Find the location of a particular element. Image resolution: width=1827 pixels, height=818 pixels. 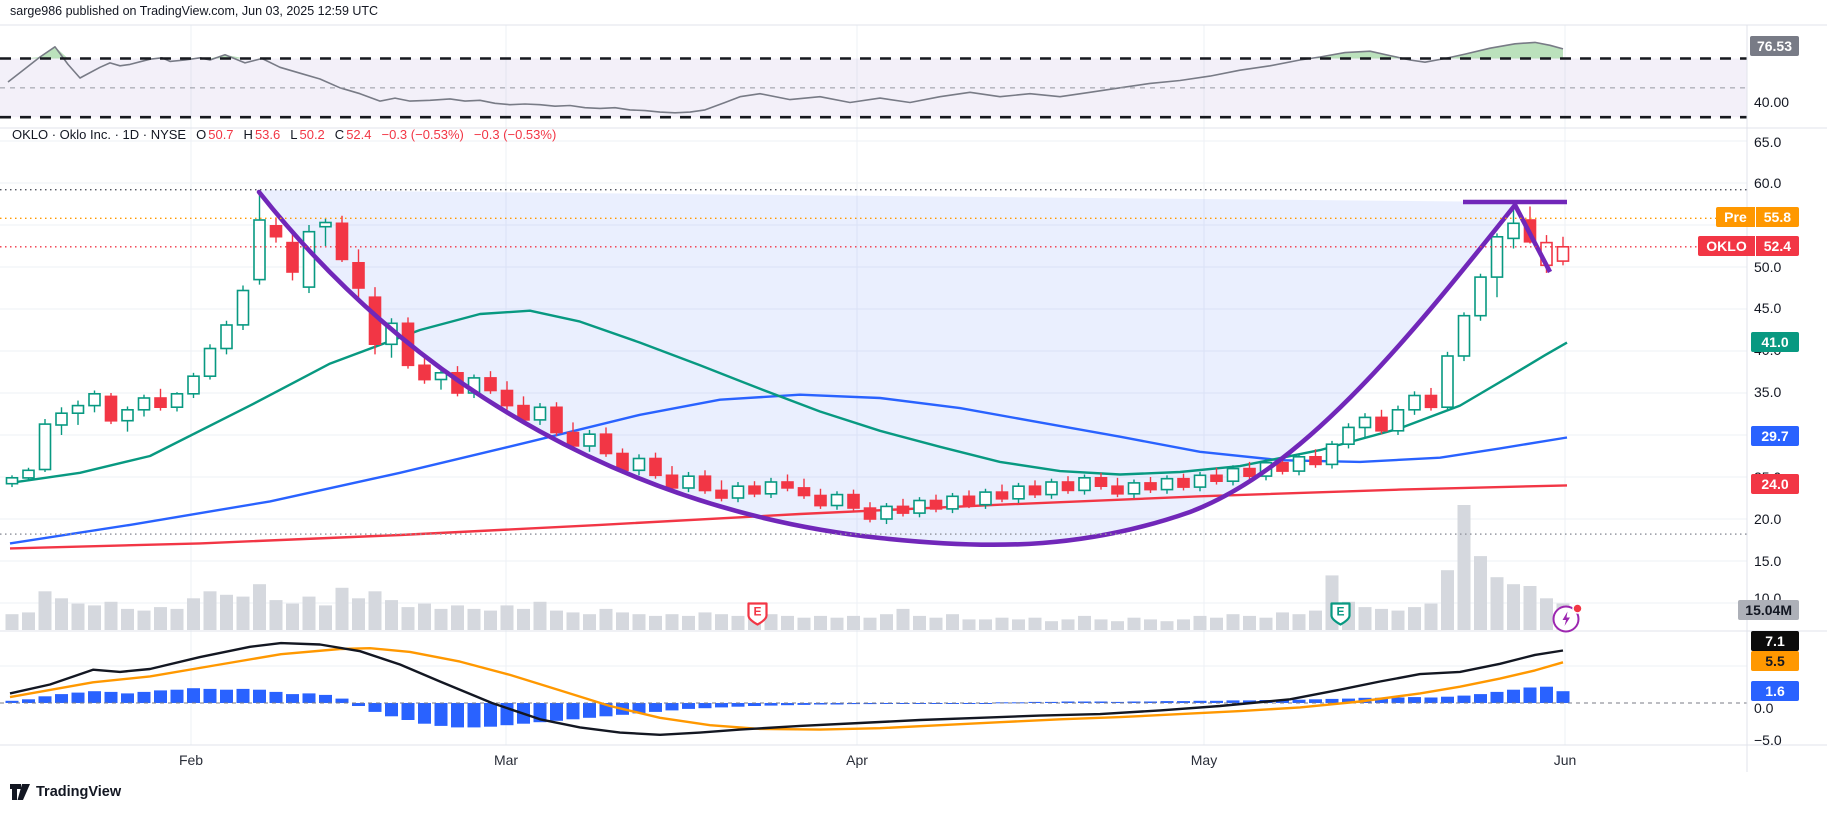

premarket-badge: Pre 55.8 is located at coordinates (1757, 217).